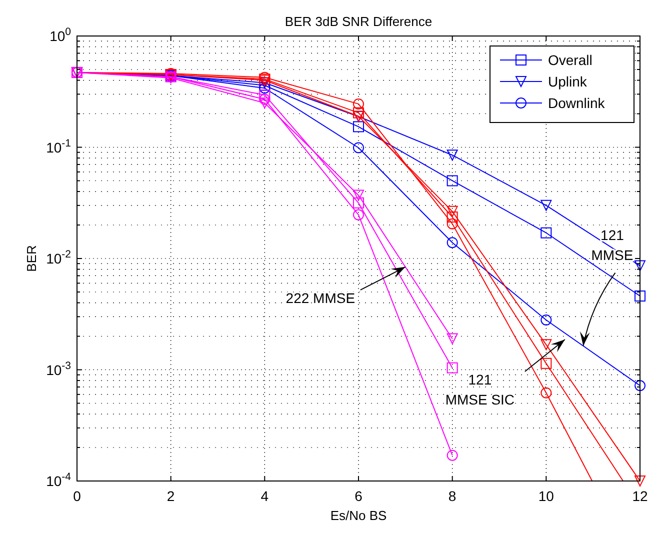  I want to click on x-tick-label: 6, so click(358, 496).